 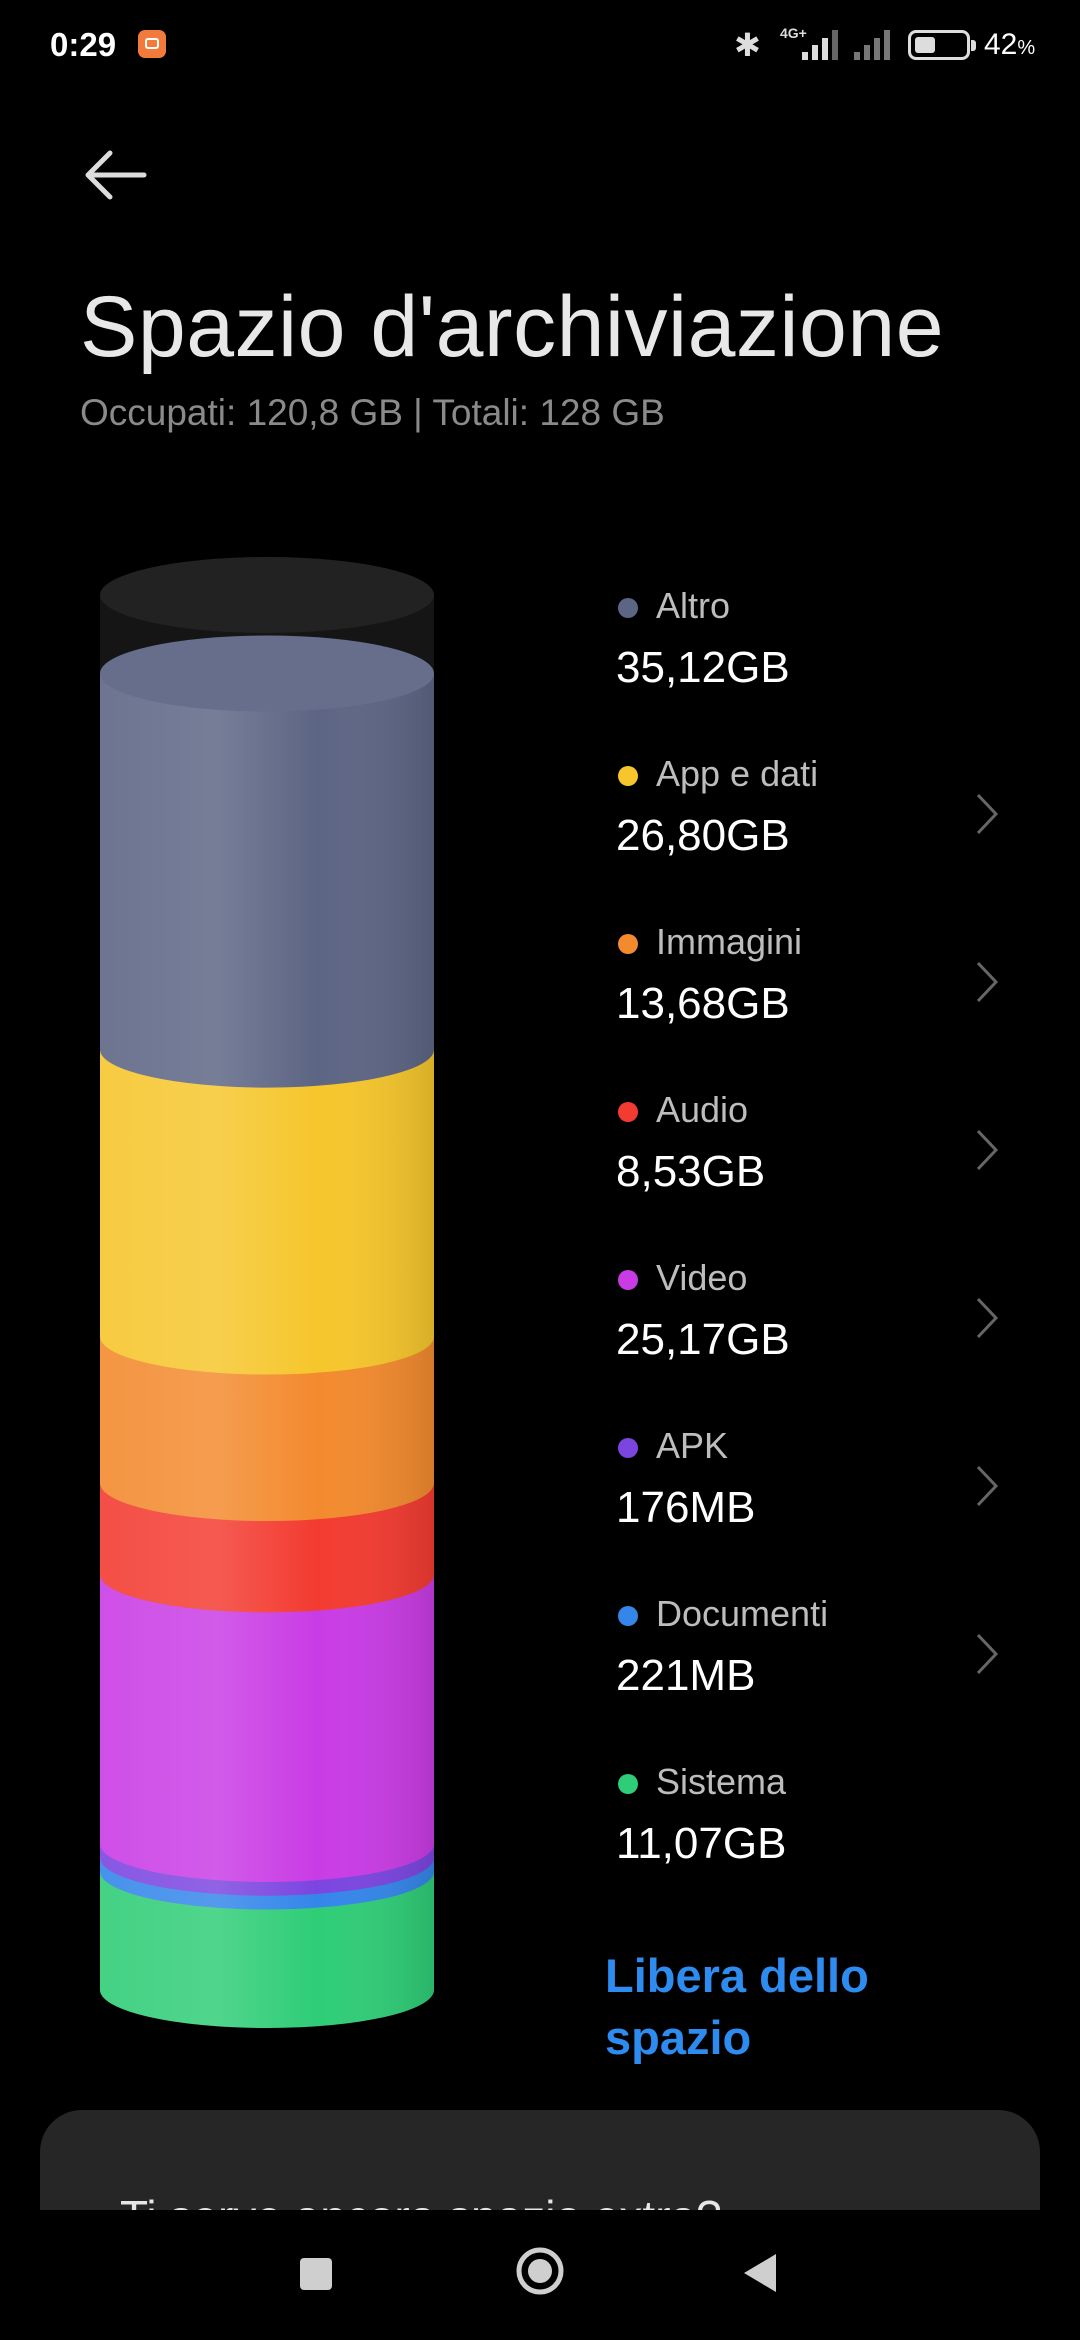 What do you see at coordinates (800, 640) in the screenshot?
I see `storage-category-item: Altro 35,12GB` at bounding box center [800, 640].